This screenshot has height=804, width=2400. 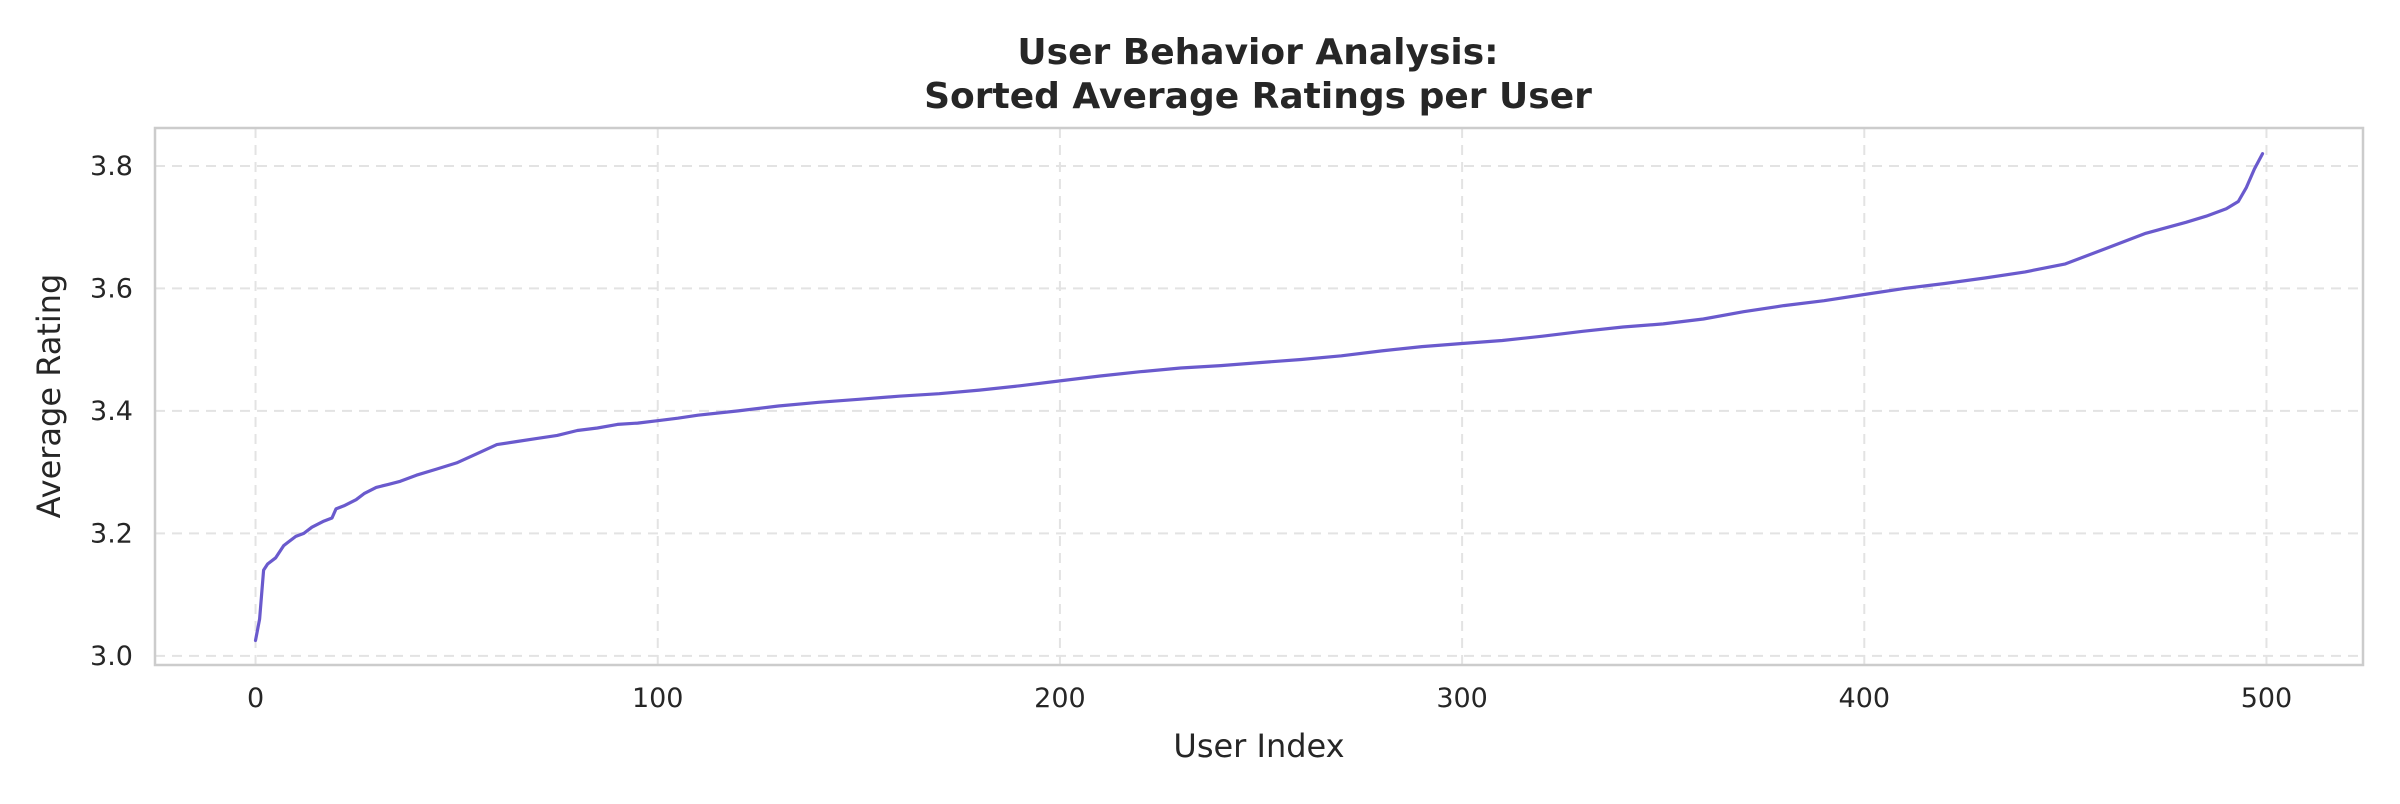 What do you see at coordinates (111, 288) in the screenshot?
I see `y-tick-label: 3.6` at bounding box center [111, 288].